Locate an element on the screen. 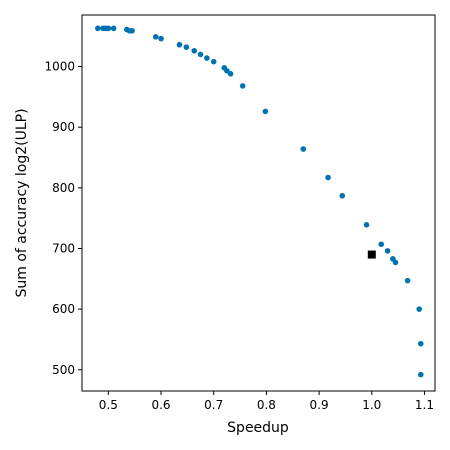  x-tick-label: 0.6 is located at coordinates (160, 405).